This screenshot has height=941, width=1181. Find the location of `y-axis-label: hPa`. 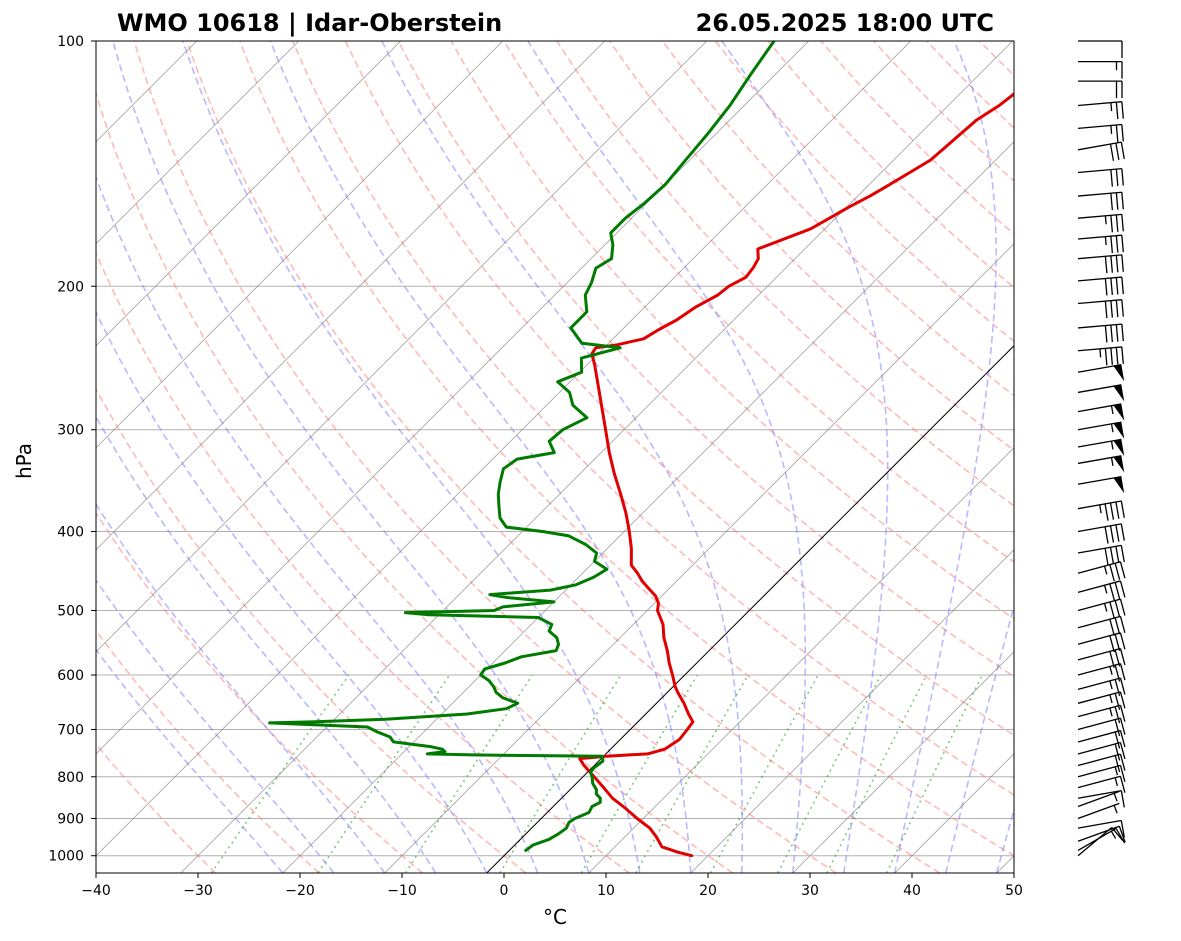

y-axis-label: hPa is located at coordinates (24, 461).